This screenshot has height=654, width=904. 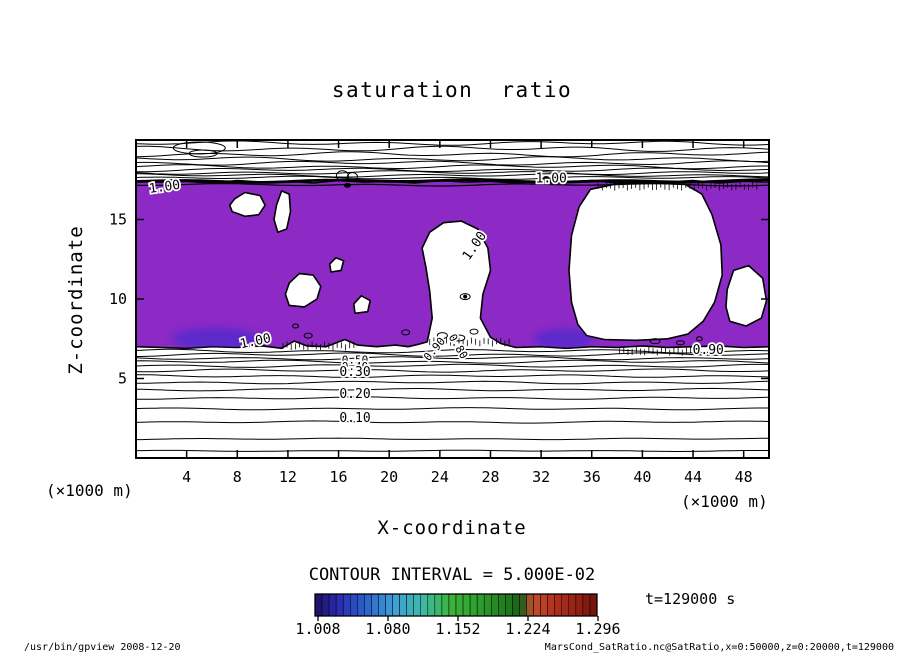 I want to click on x-tick-label: 20, so click(x=389, y=477).